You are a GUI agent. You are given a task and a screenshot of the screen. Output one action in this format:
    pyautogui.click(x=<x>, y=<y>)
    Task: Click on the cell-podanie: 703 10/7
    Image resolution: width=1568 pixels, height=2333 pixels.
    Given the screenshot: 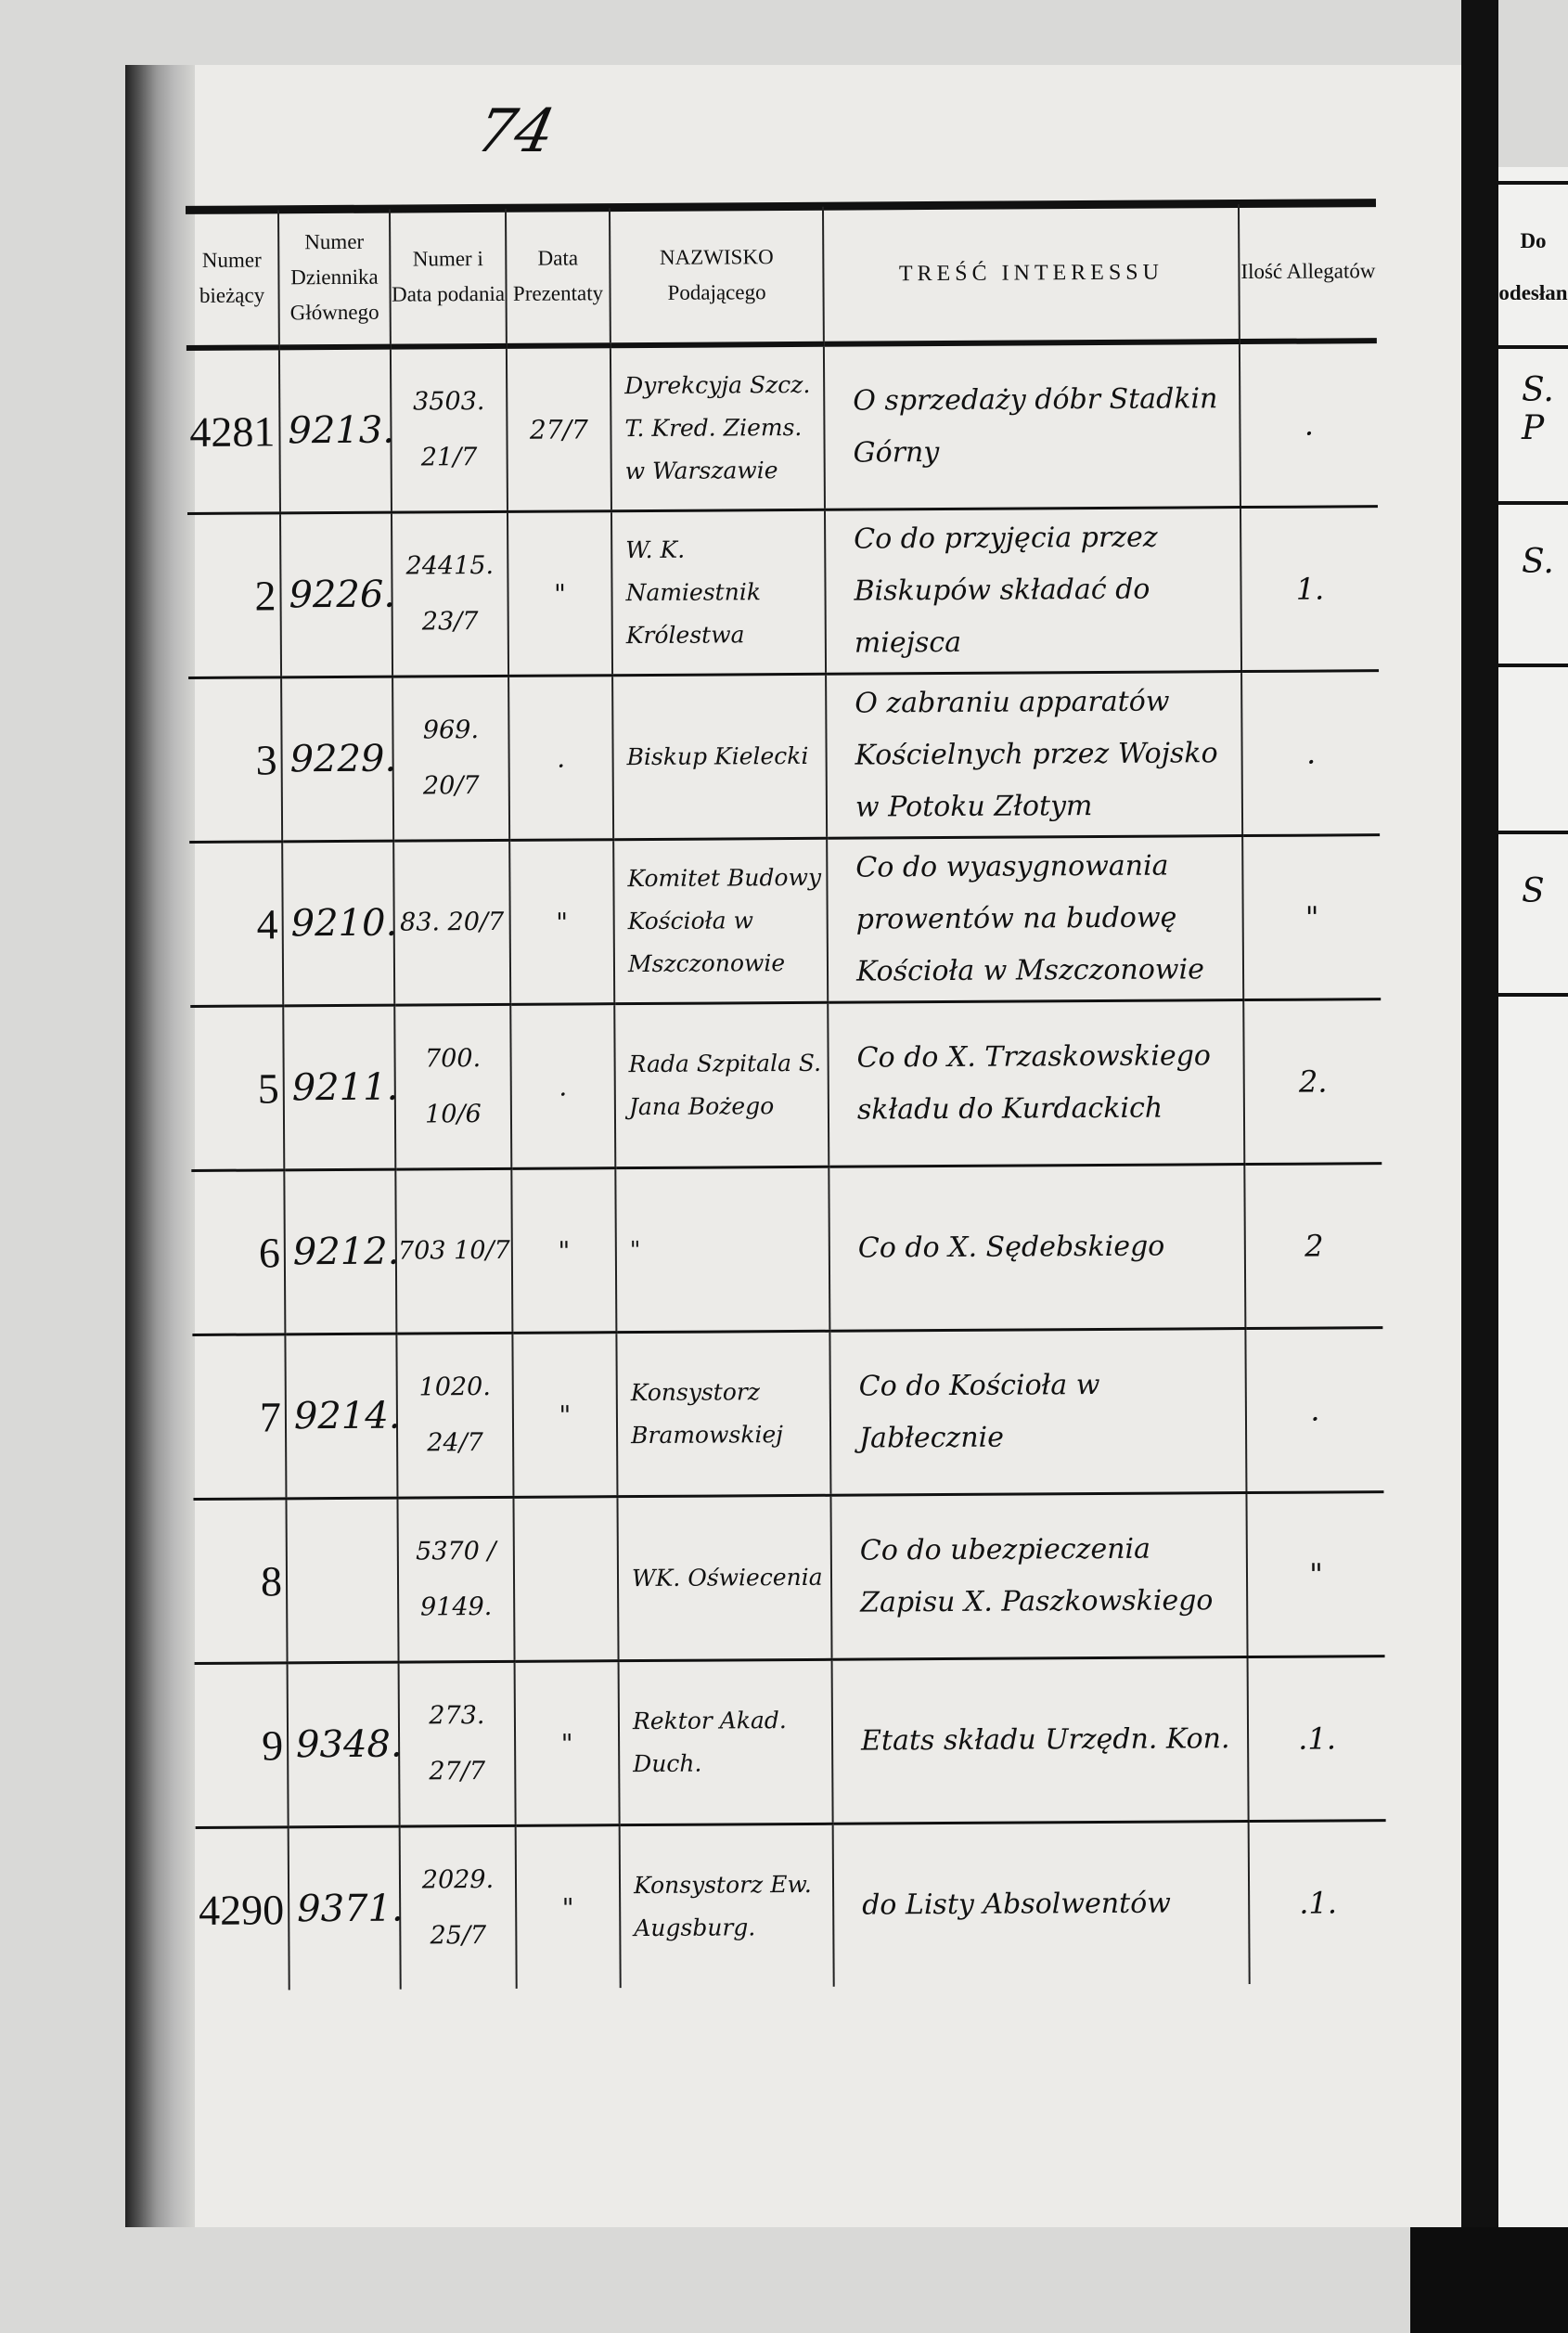 What is the action you would take?
    pyautogui.click(x=454, y=1251)
    